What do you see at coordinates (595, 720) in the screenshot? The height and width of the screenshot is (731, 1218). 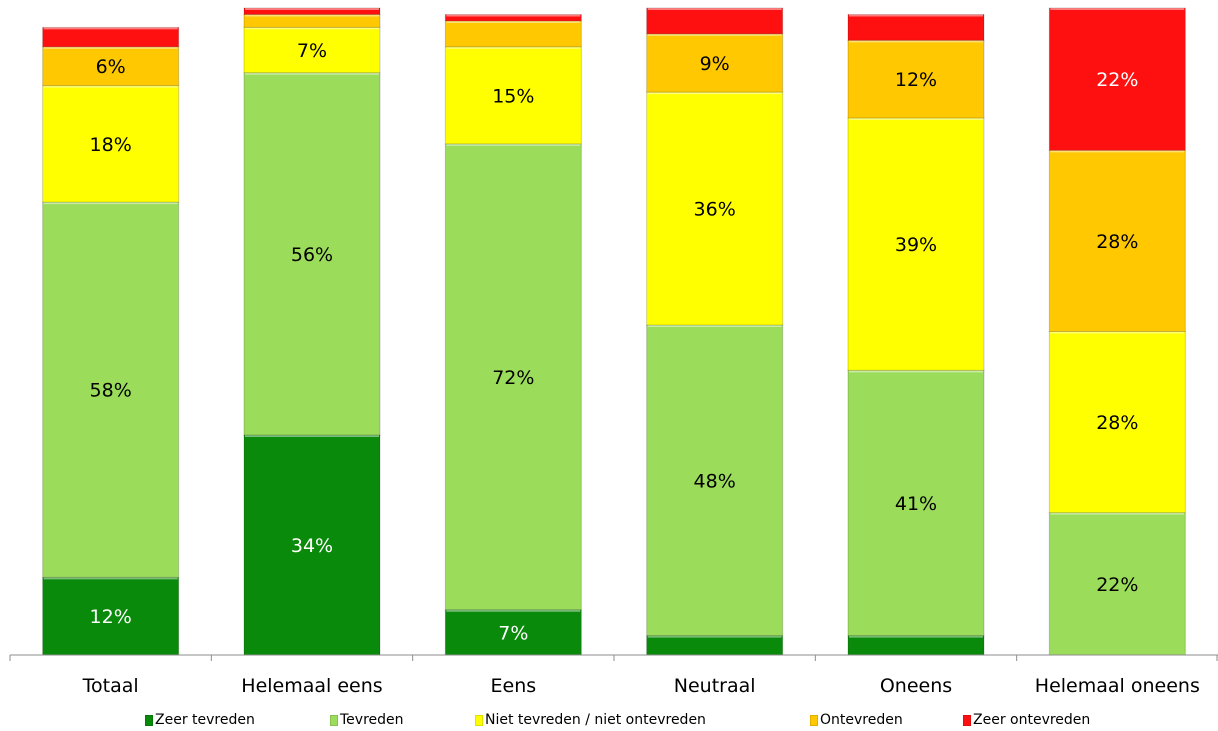 I see `legend-label-2: Niet tevreden / niet ontevreden` at bounding box center [595, 720].